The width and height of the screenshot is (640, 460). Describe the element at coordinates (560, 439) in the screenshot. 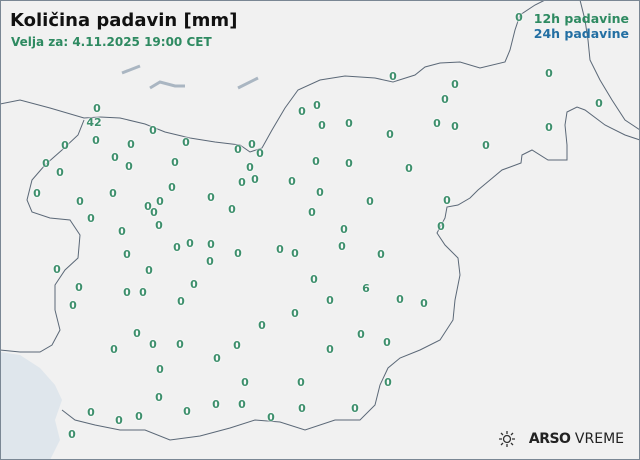

I see `arso-logo: ARSO VREME` at that location.